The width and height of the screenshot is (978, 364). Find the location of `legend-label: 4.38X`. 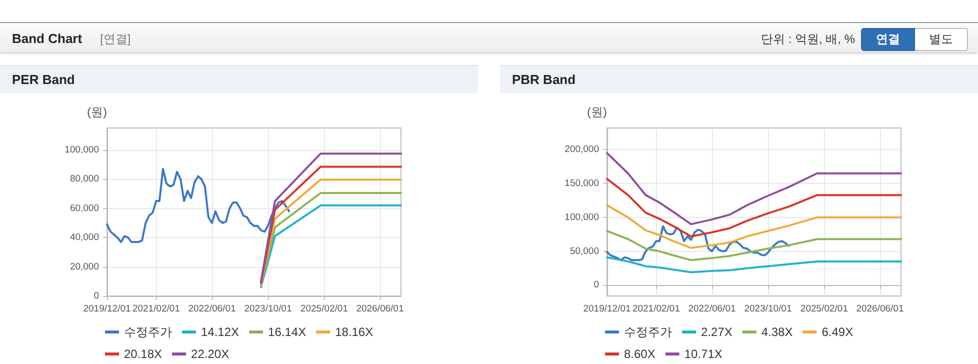

legend-label: 4.38X is located at coordinates (777, 332).